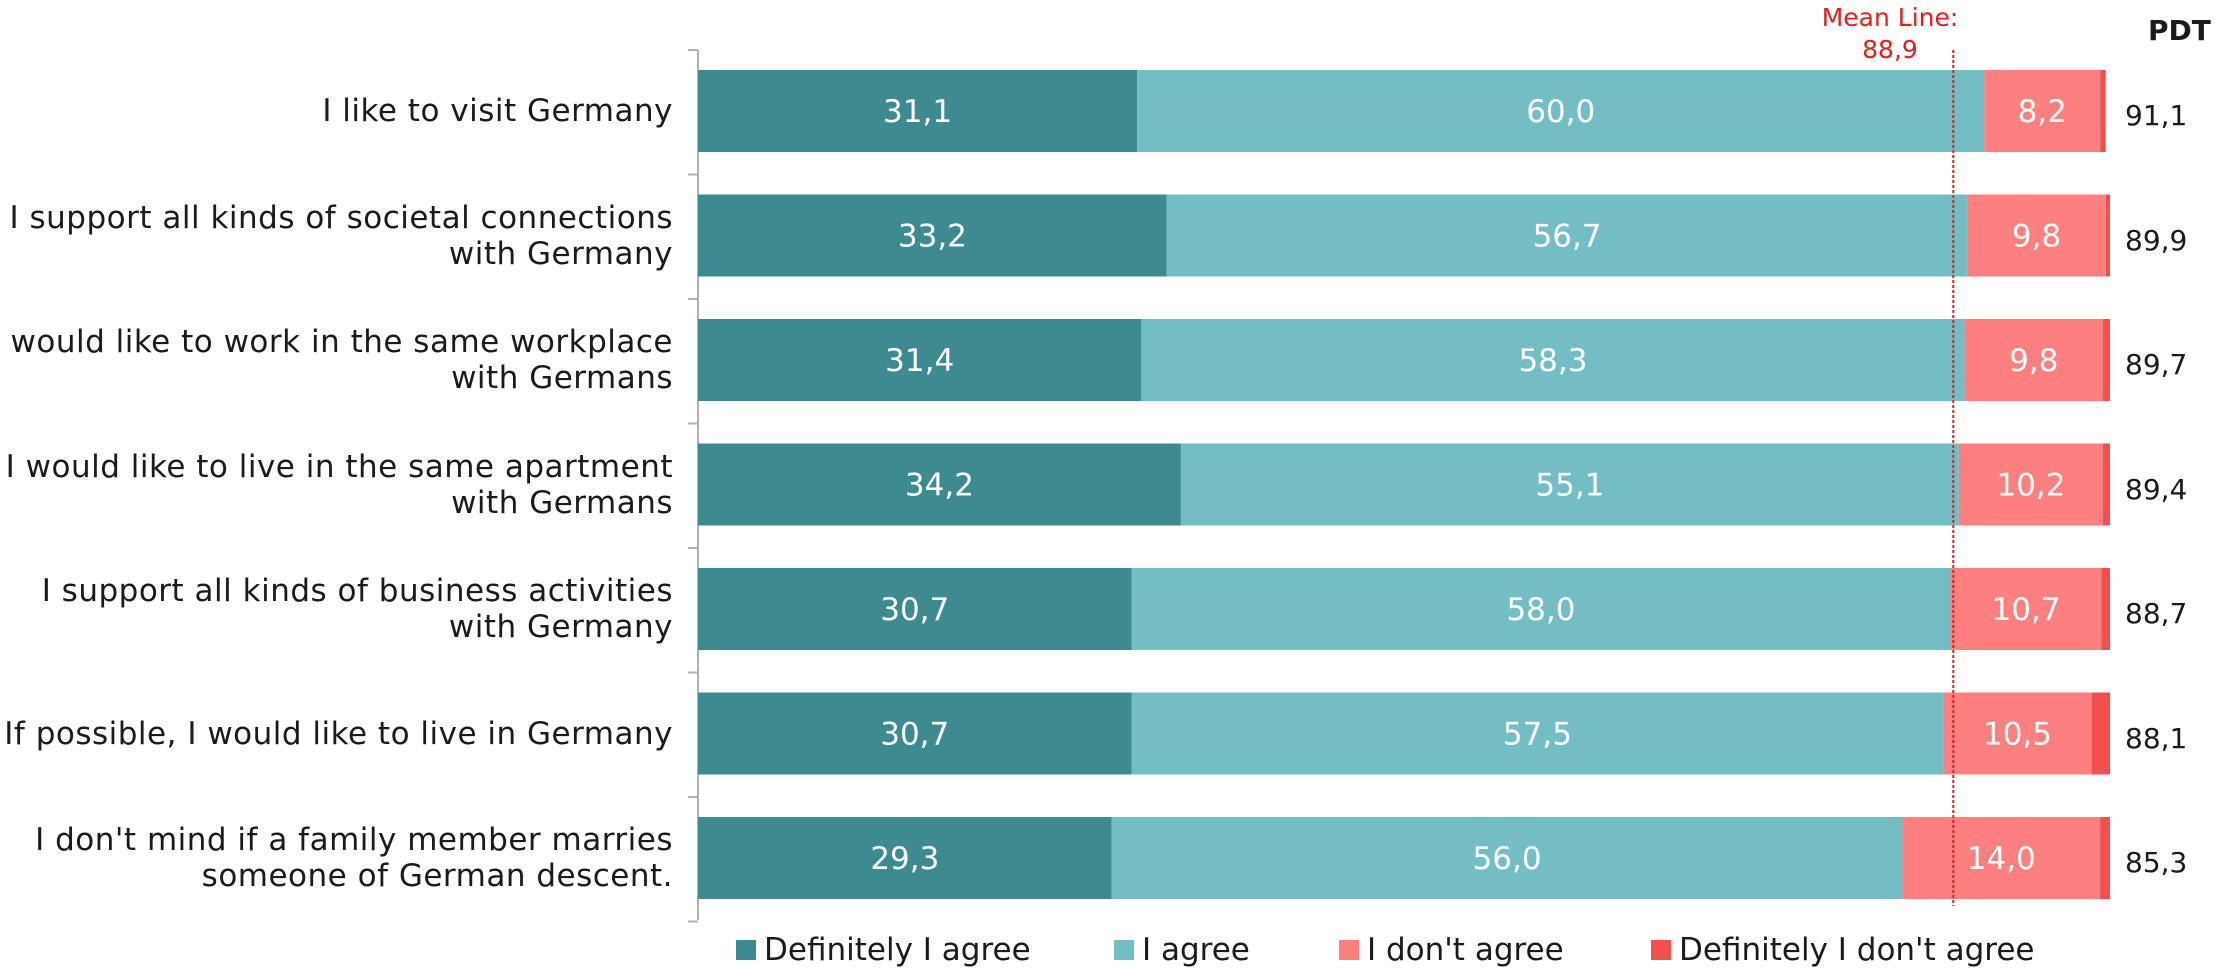 Image resolution: width=2226 pixels, height=970 pixels. I want to click on pdt-value: 89,7, so click(2156, 364).